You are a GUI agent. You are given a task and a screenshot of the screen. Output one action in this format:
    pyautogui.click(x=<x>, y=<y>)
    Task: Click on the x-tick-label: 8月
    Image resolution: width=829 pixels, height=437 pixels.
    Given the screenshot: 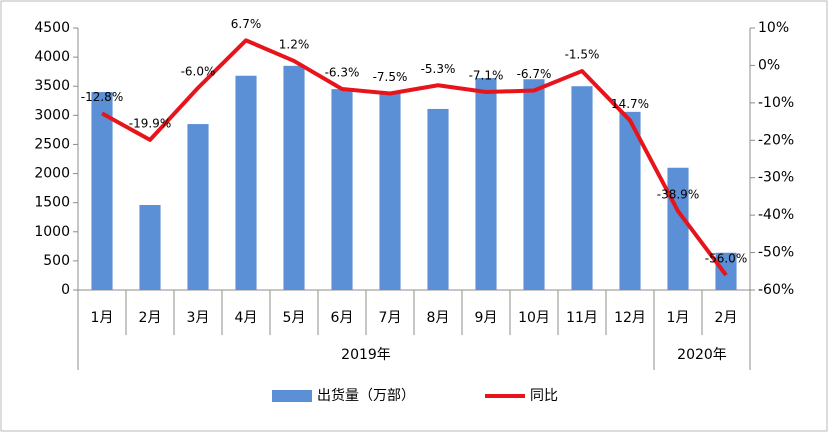 What is the action you would take?
    pyautogui.click(x=438, y=318)
    